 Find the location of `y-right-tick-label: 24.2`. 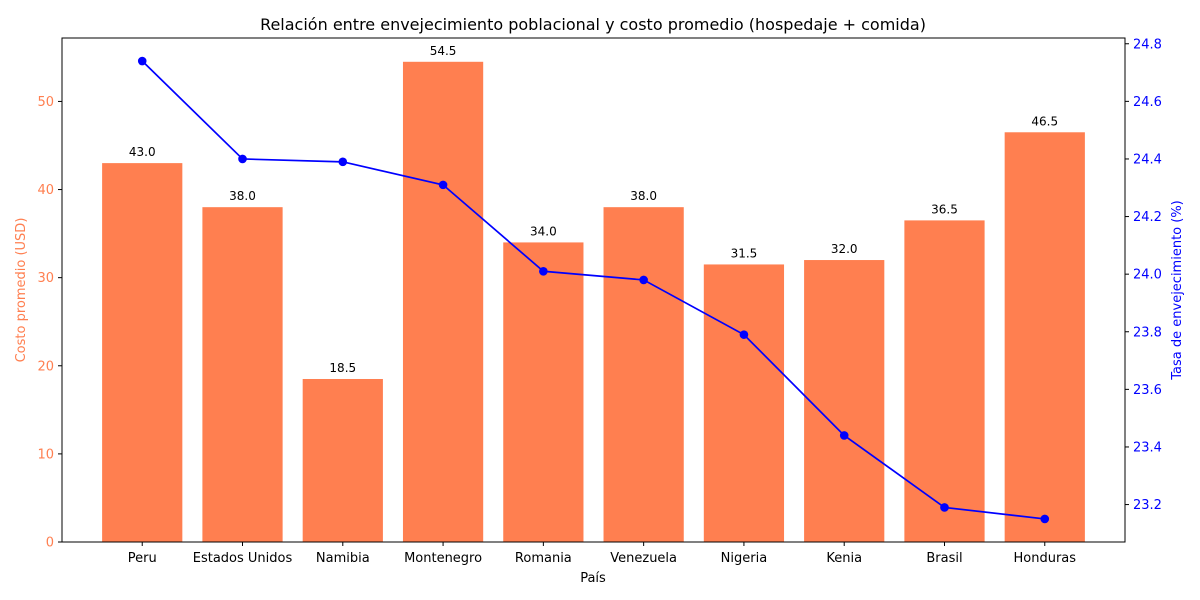

y-right-tick-label: 24.2 is located at coordinates (1147, 217).